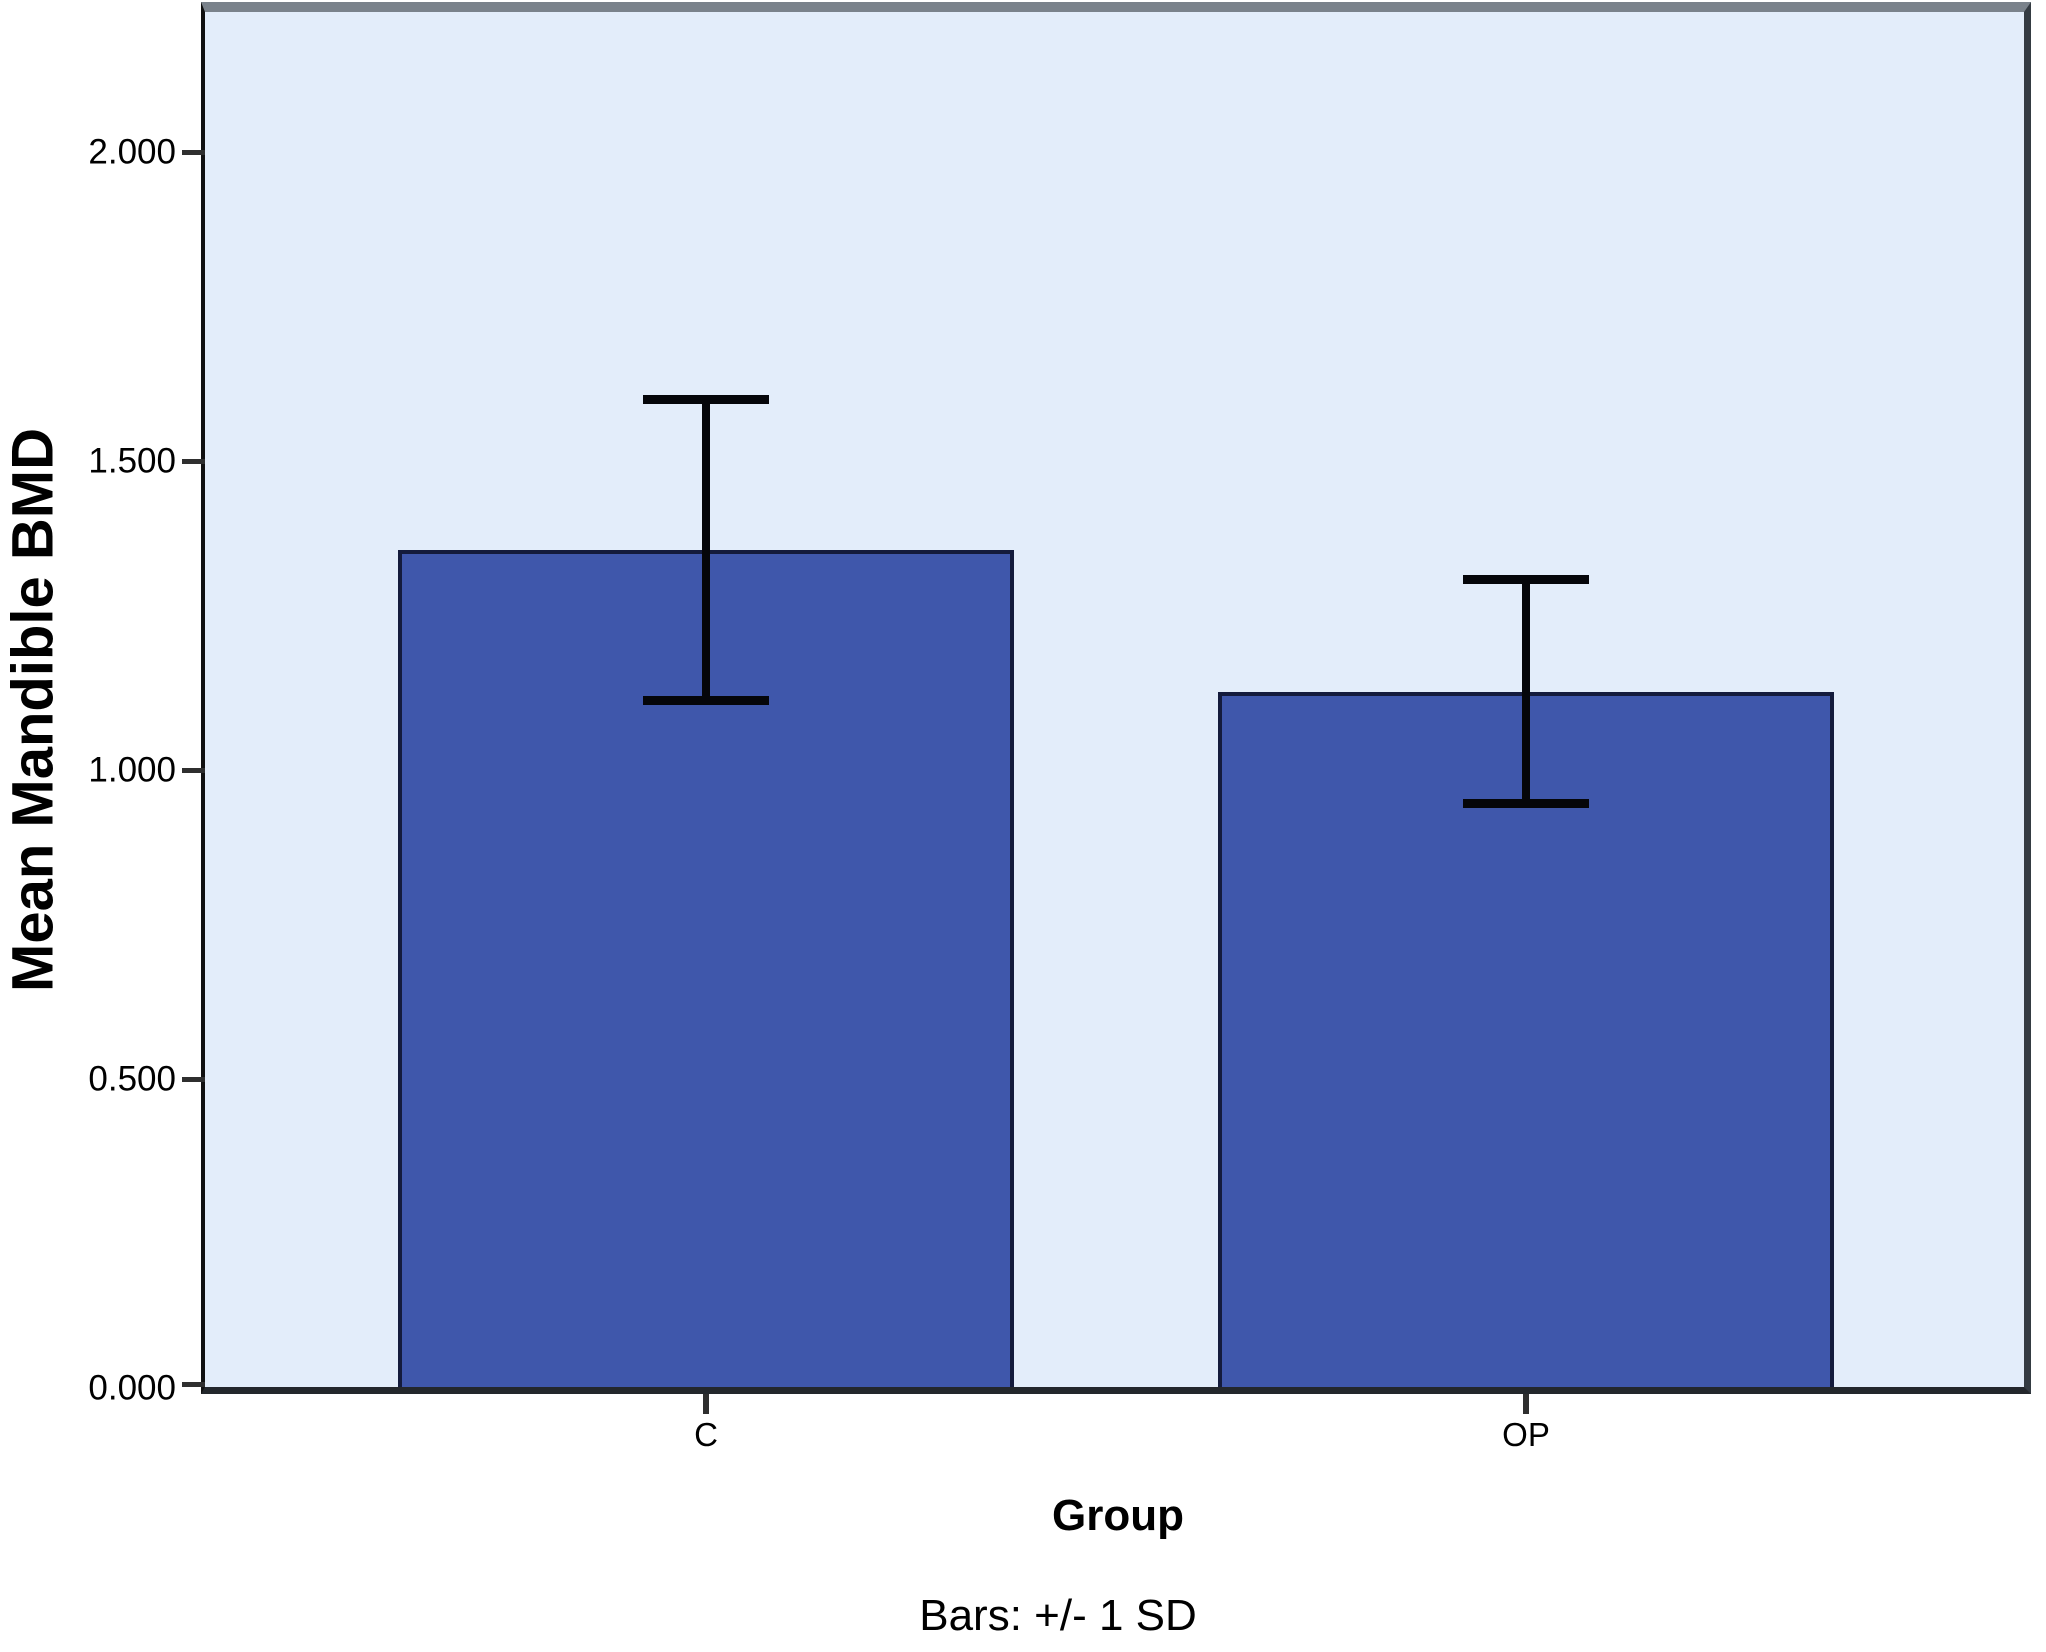 The image size is (2046, 1652). Describe the element at coordinates (132, 461) in the screenshot. I see `y-tick-label: 1.500` at that location.